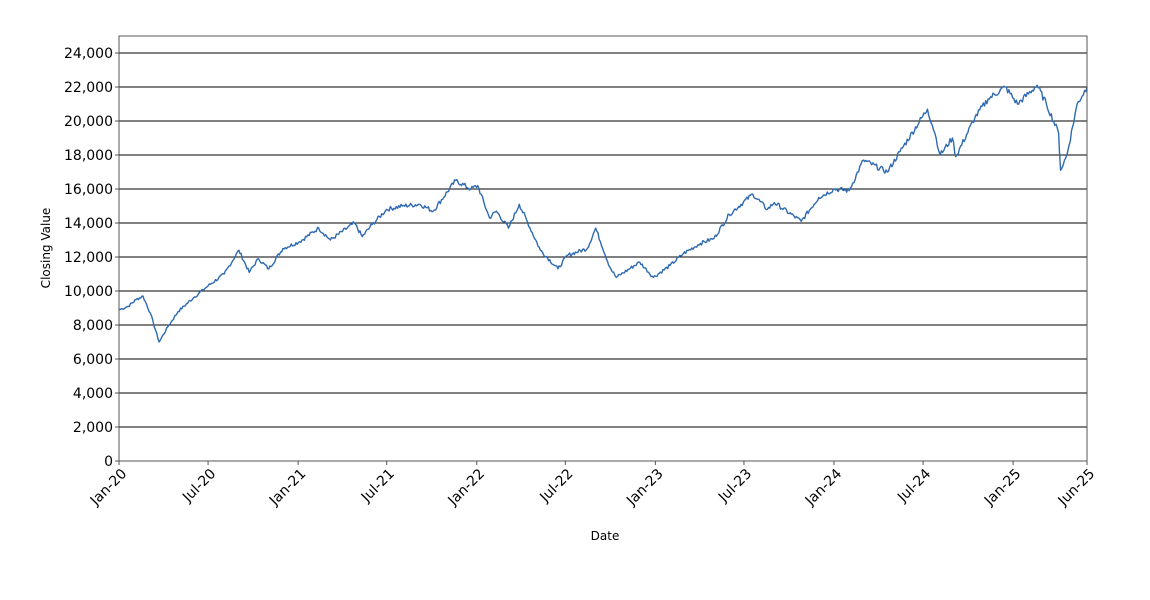 This screenshot has width=1150, height=600. What do you see at coordinates (88, 258) in the screenshot?
I see `y-tick-label: 12,000` at bounding box center [88, 258].